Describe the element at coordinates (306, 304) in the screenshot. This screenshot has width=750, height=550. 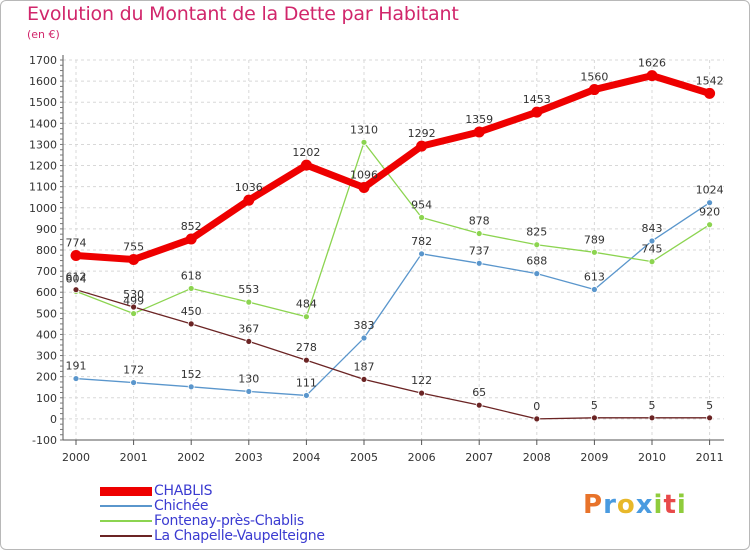
I see `data-label: 484` at that location.